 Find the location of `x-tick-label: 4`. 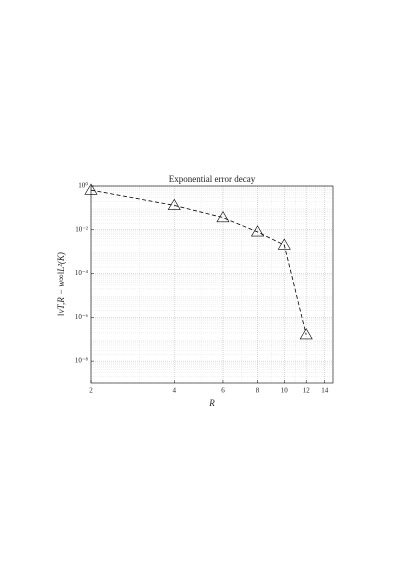

x-tick-label: 4 is located at coordinates (175, 391).